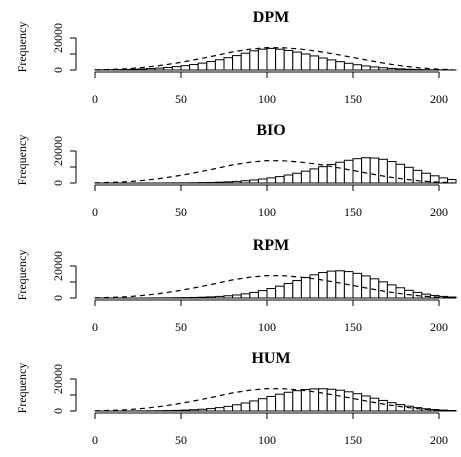 The image size is (461, 457). What do you see at coordinates (181, 327) in the screenshot?
I see `x-tick-label: 50` at bounding box center [181, 327].